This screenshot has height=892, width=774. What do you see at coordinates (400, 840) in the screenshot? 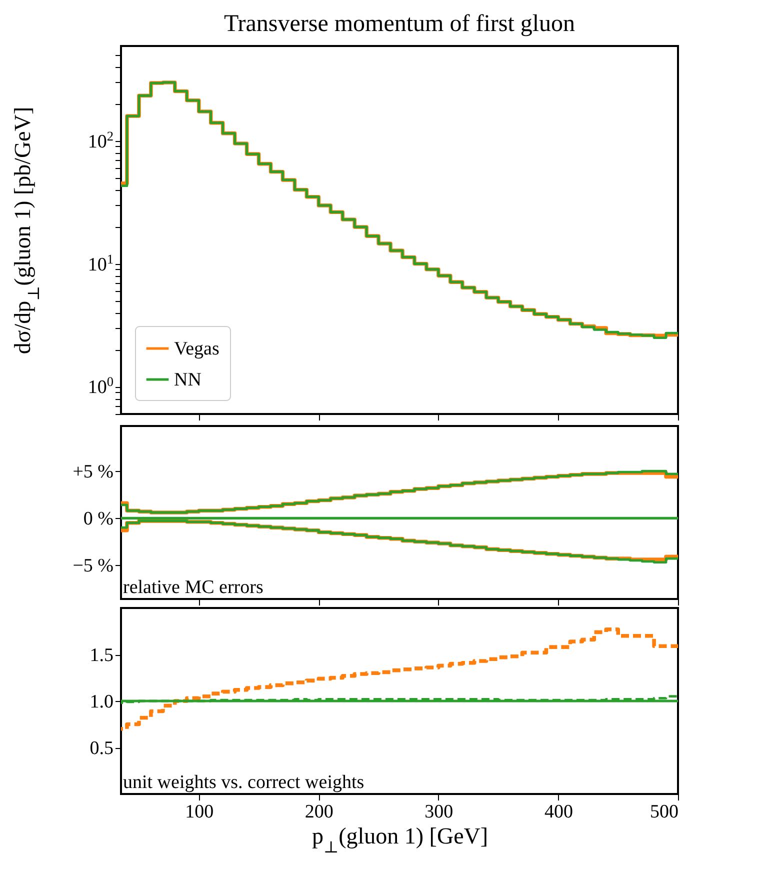
I see `x-axis-title: p$_{⊥}$(gluon 1) [GeV]` at bounding box center [400, 840].